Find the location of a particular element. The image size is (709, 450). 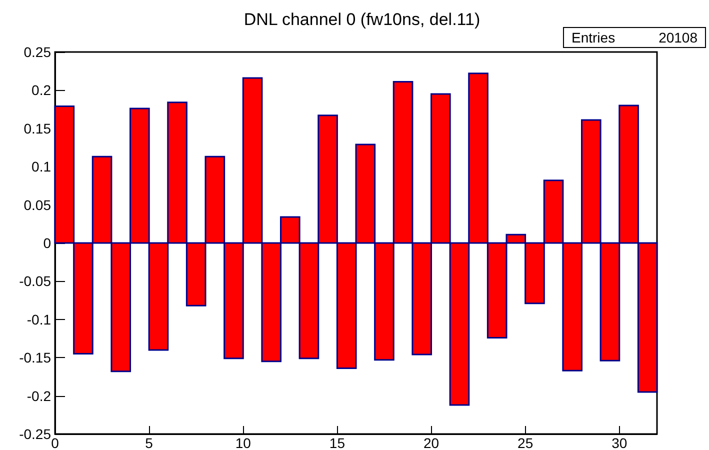

y-tick-label: -0.2 is located at coordinates (39, 396).